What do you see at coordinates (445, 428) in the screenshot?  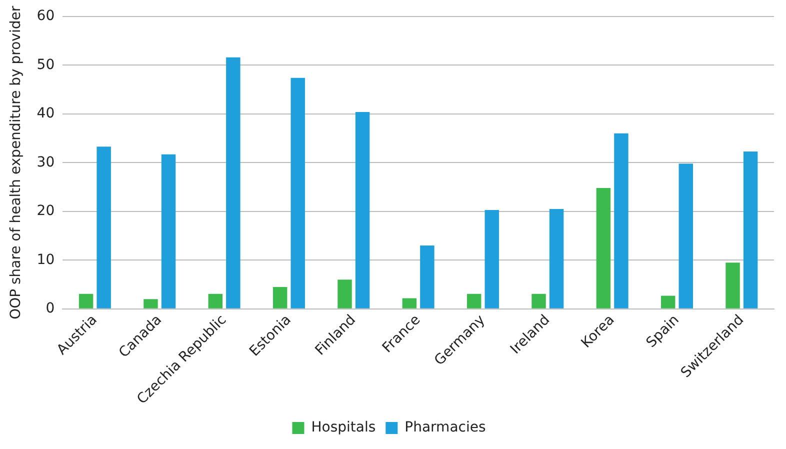 I see `legend-label: Pharmacies` at bounding box center [445, 428].